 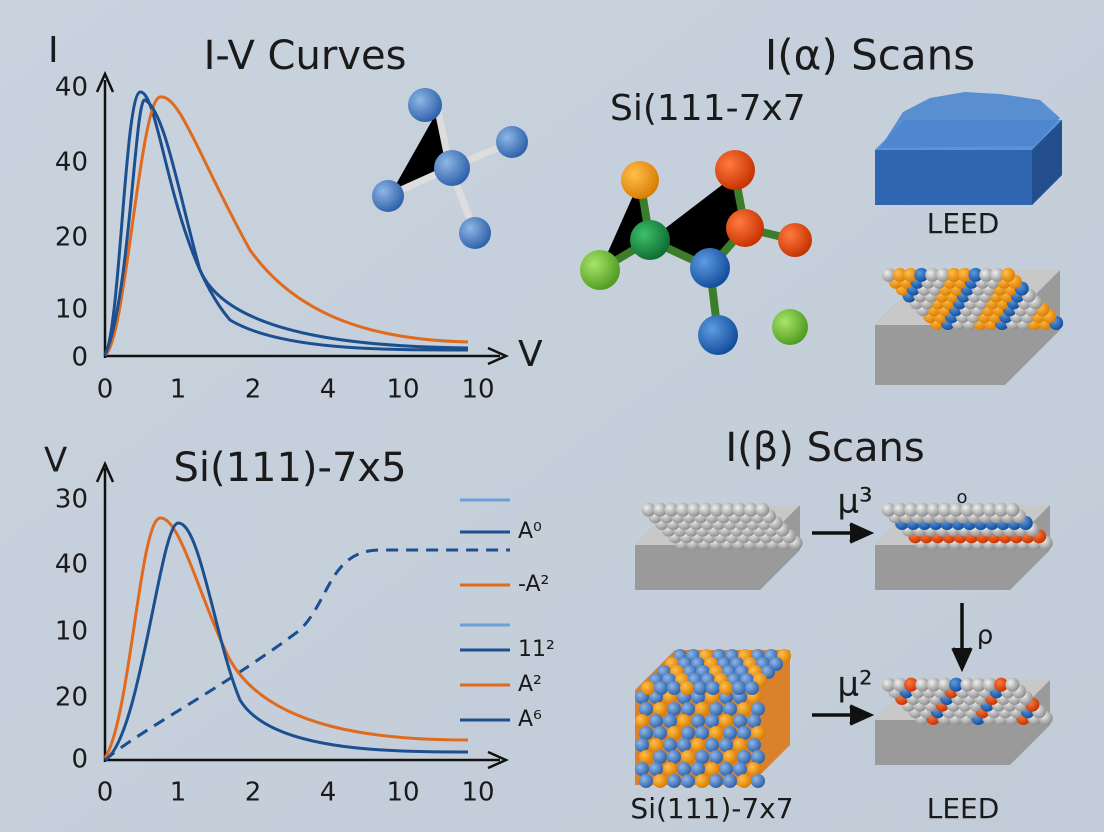 I want to click on leed-surface, so click(x=968, y=148).